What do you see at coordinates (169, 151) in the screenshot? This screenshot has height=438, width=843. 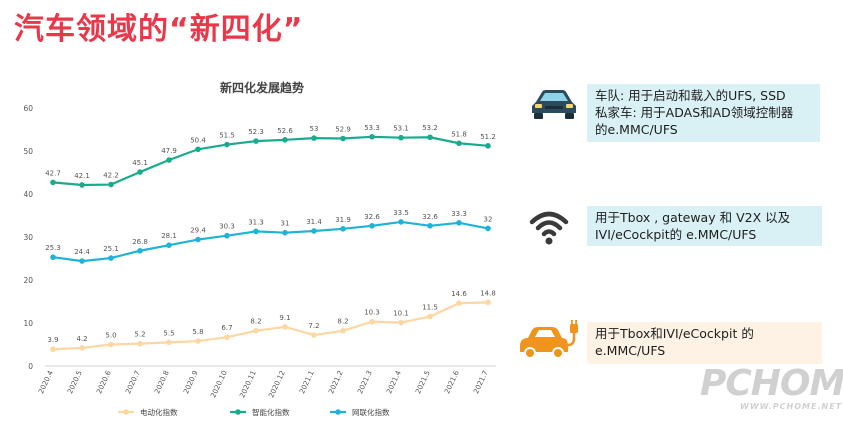 I see `data-label: 47.9` at bounding box center [169, 151].